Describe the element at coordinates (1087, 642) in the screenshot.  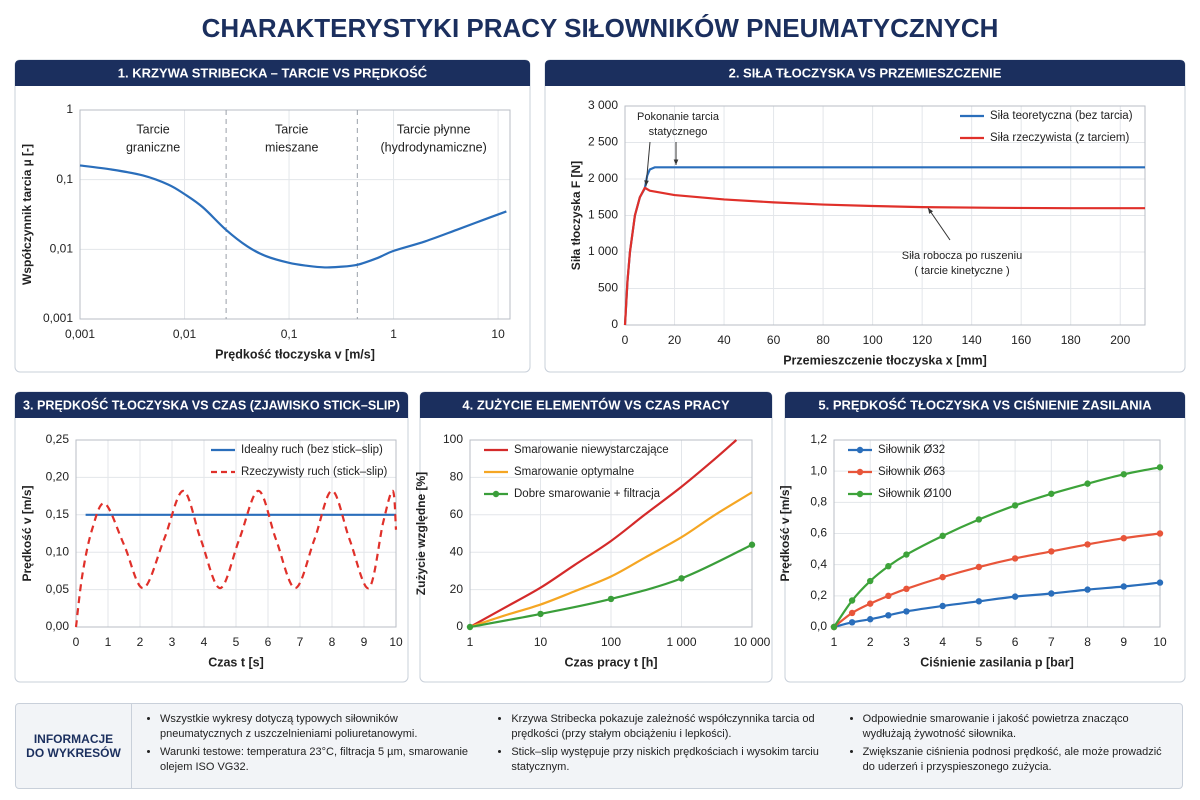
I see `x-tick-label: 8` at that location.